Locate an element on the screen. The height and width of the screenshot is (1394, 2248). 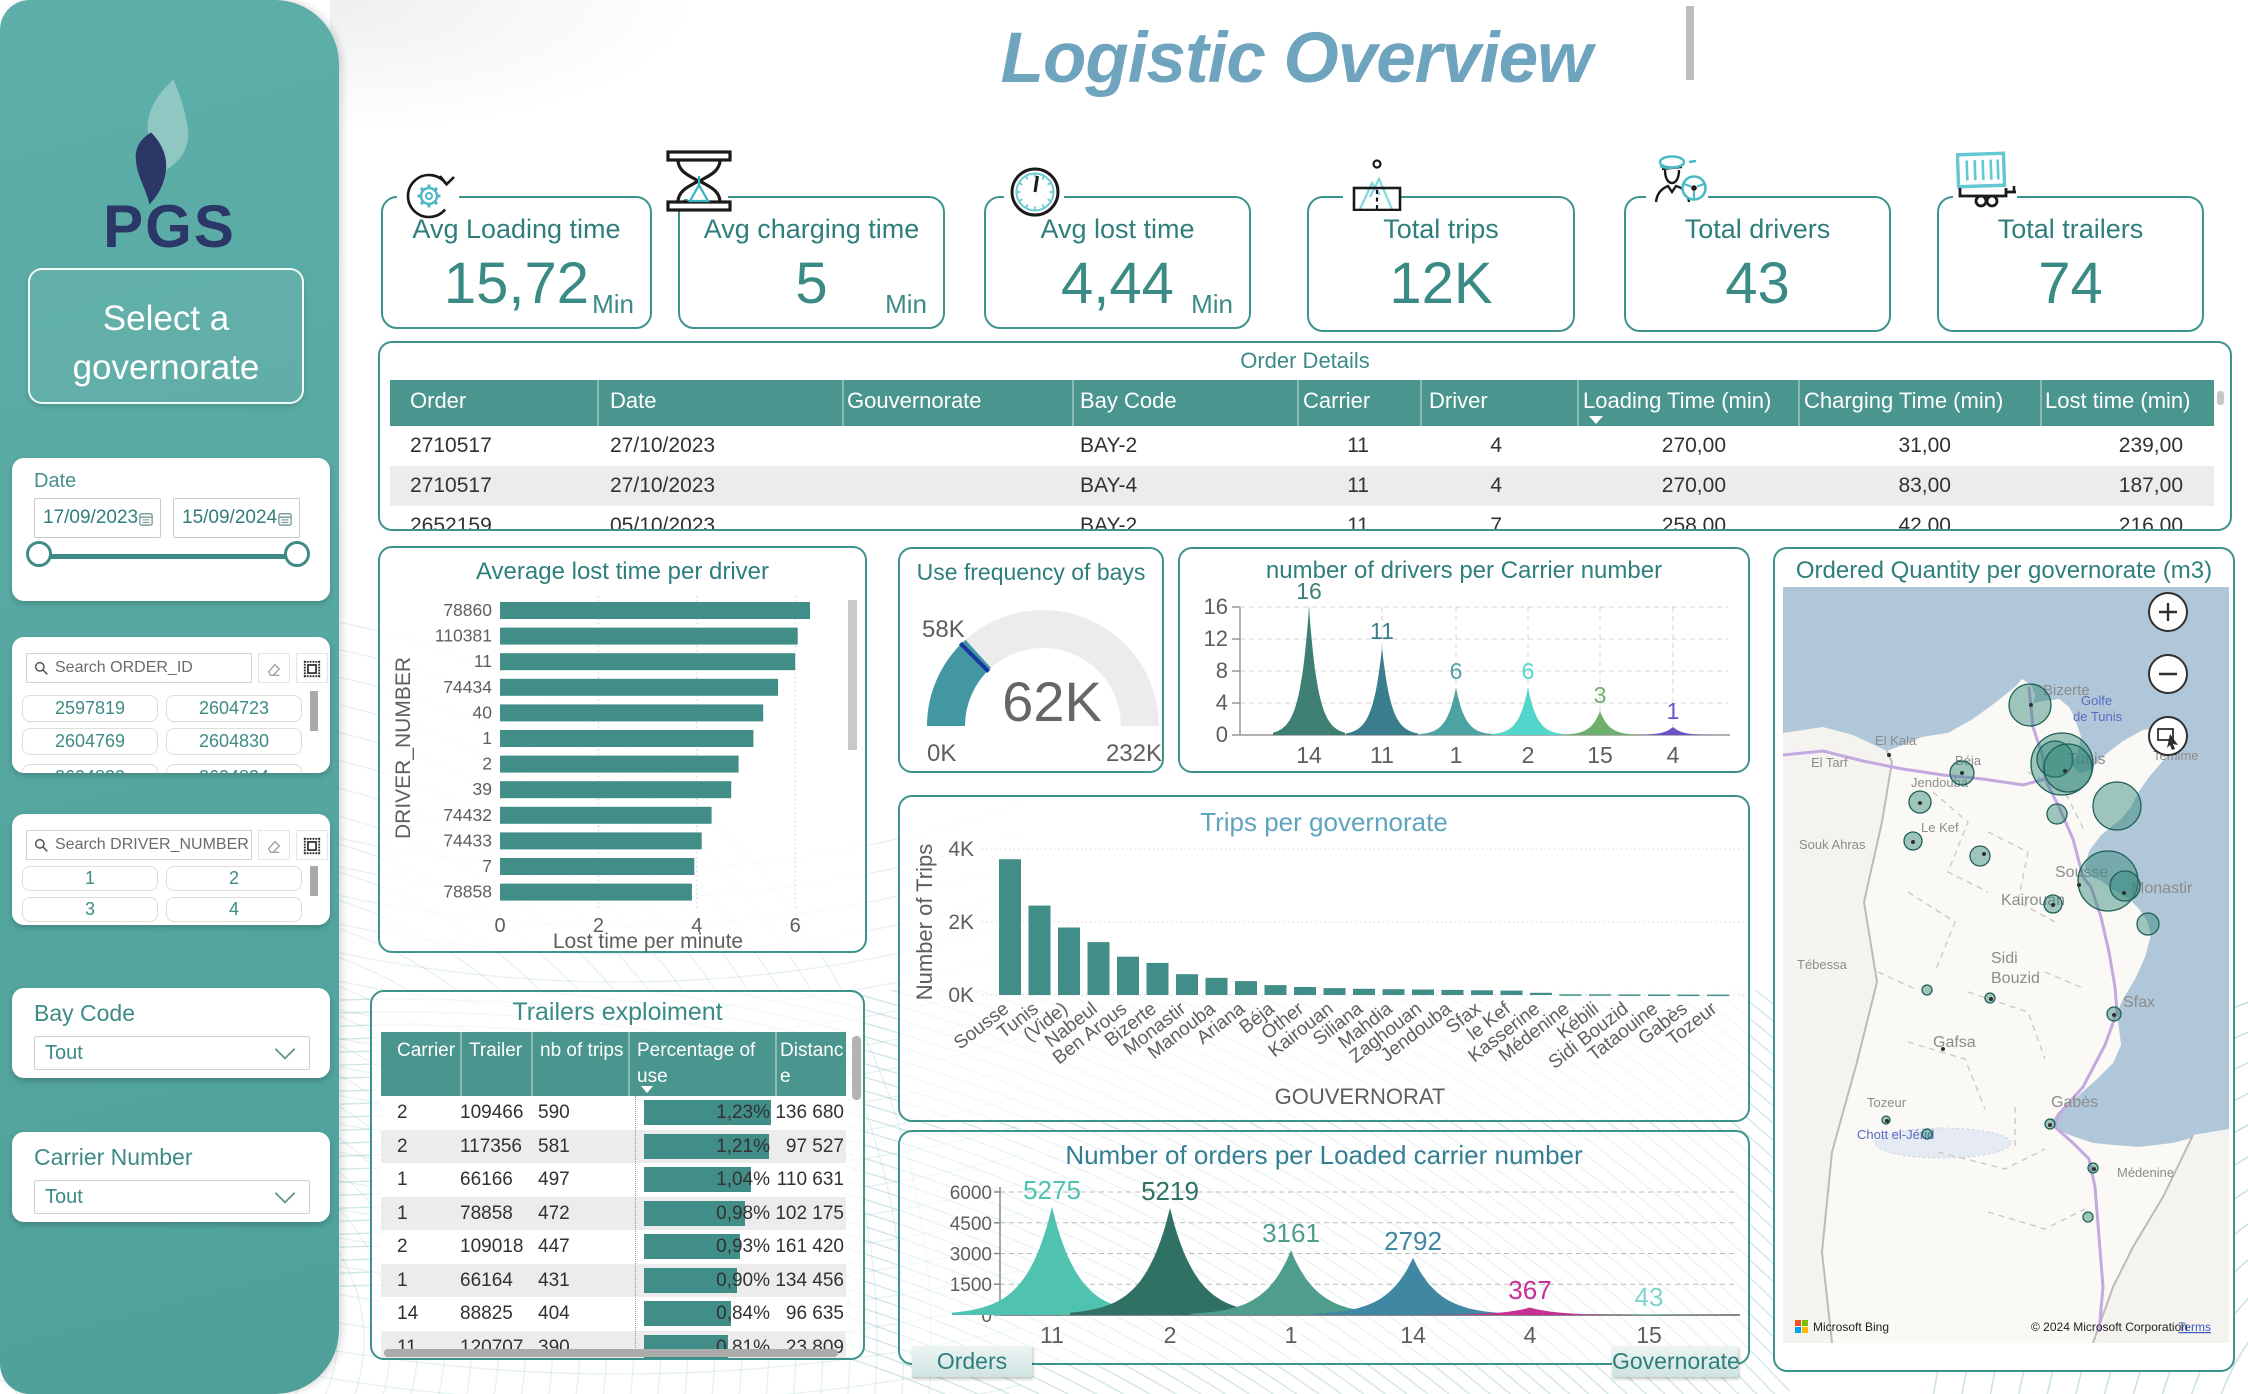
svg-text: 74433 is located at coordinates (467, 840).